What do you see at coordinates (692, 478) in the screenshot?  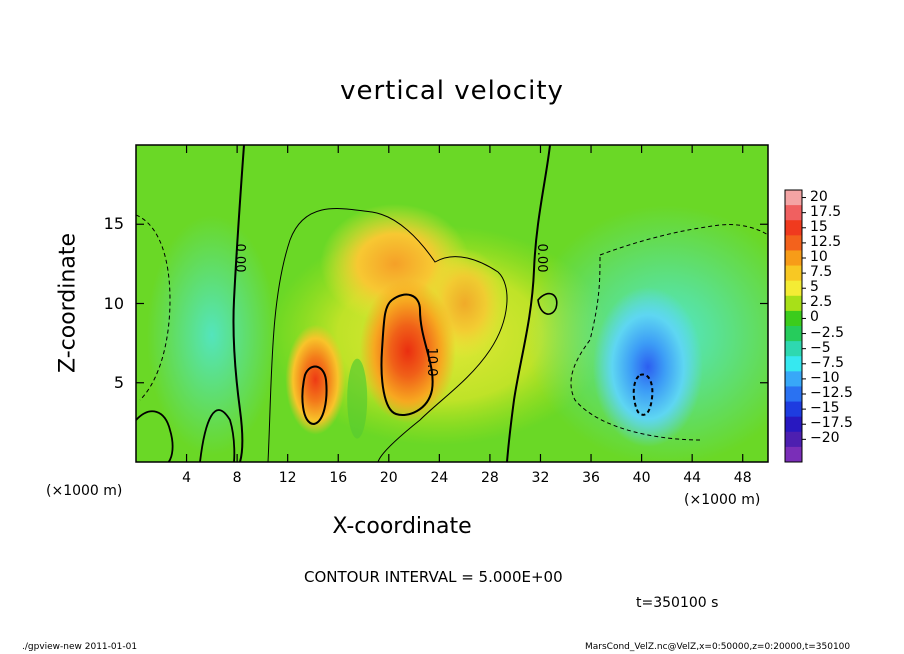 I see `x-tick-label: 44` at bounding box center [692, 478].